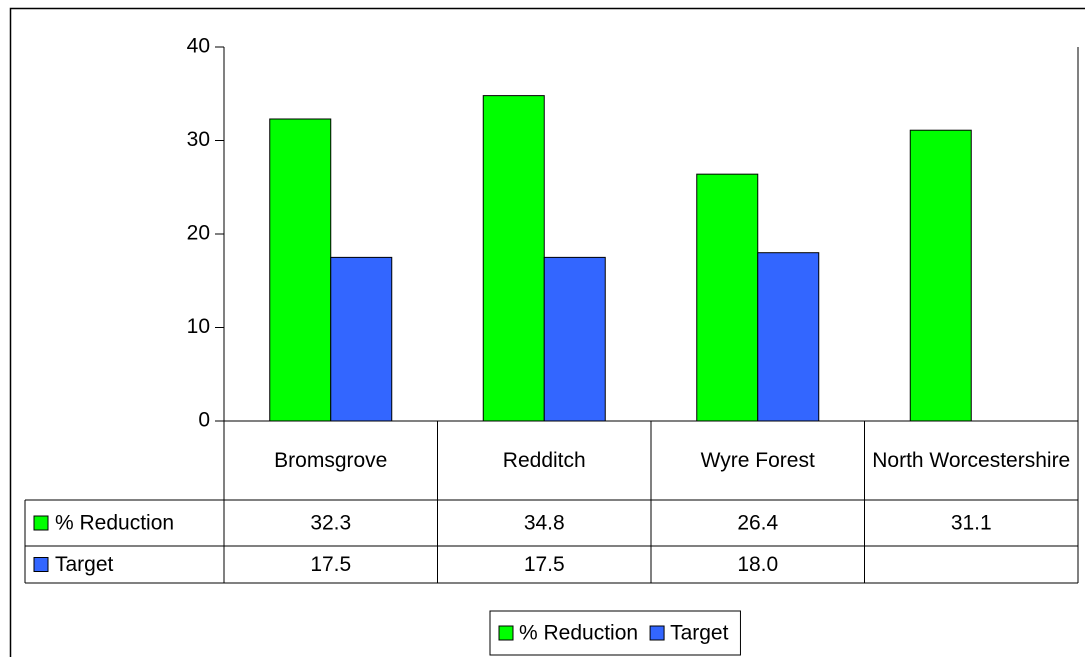 This screenshot has width=1085, height=657. What do you see at coordinates (971, 523) in the screenshot?
I see `table-value: 31.1` at bounding box center [971, 523].